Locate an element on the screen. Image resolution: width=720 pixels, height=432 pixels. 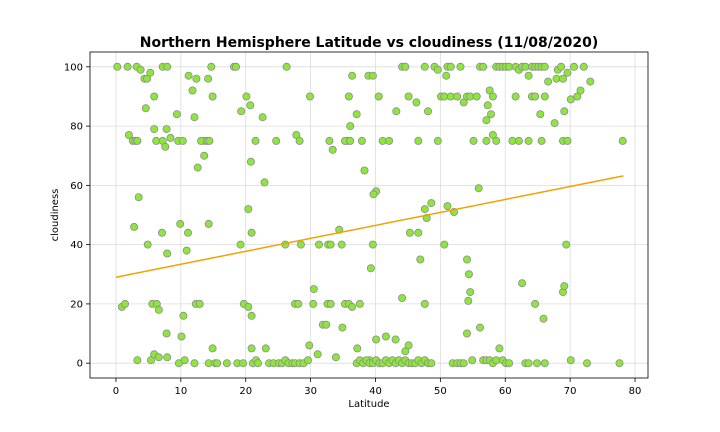
x-tick-label: 30 is located at coordinates (310, 391).